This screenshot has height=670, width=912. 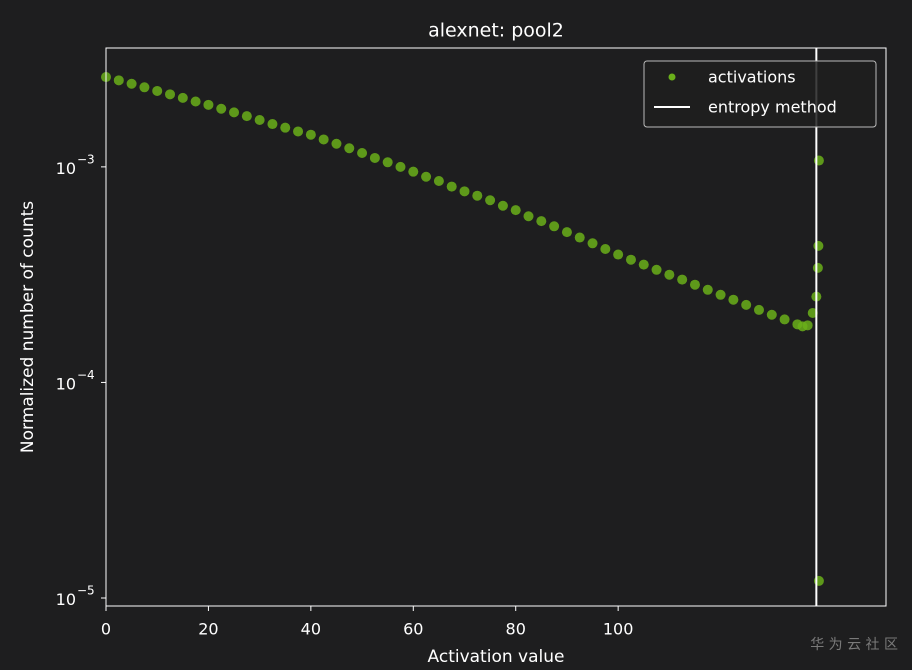 What do you see at coordinates (772, 107) in the screenshot?
I see `legend-label: entropy method` at bounding box center [772, 107].